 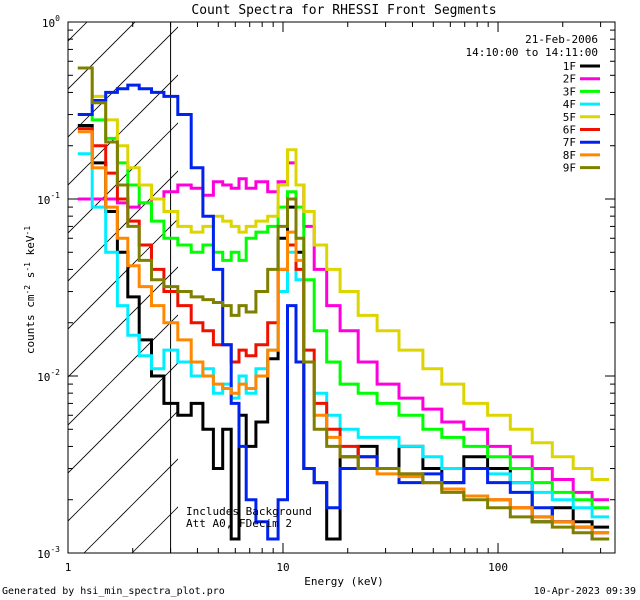 I want to click on legend-label: 2F, so click(x=569, y=79).